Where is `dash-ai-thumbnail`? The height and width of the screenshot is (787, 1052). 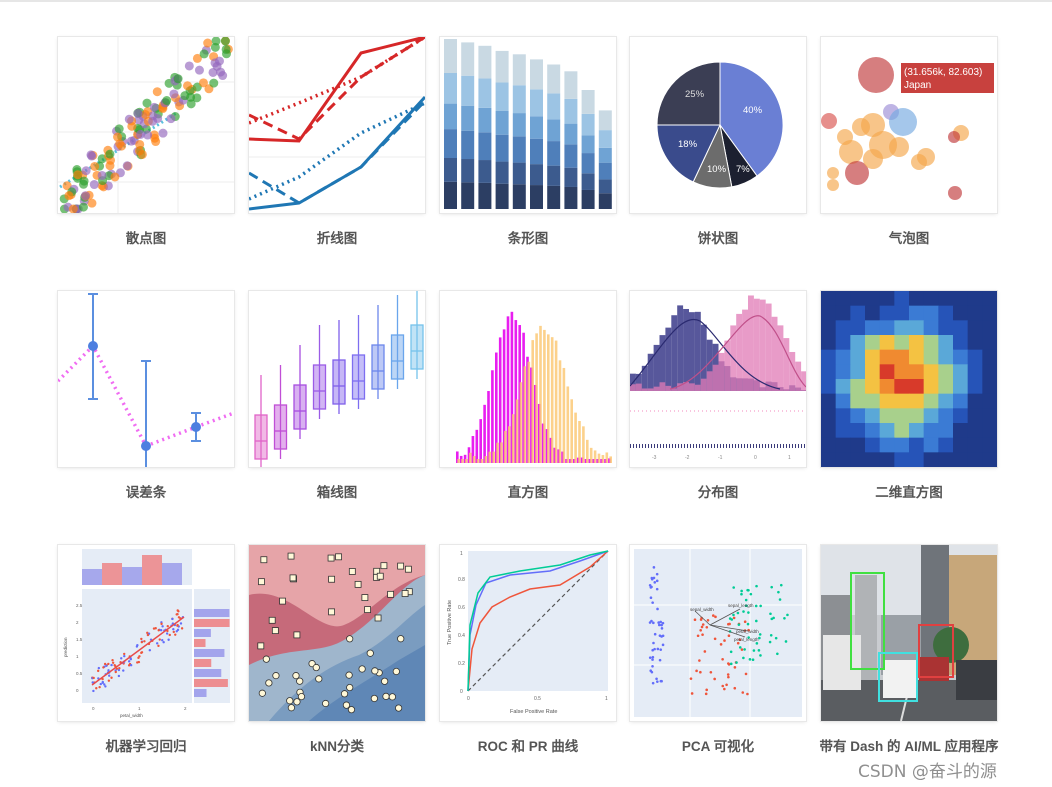
dash-ai-thumbnail is located at coordinates (909, 633).